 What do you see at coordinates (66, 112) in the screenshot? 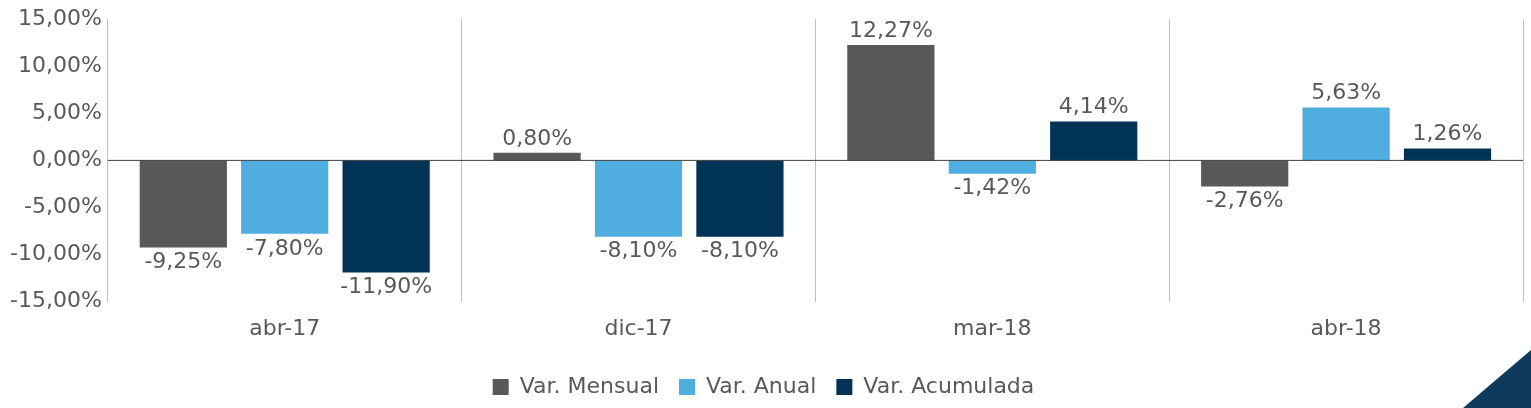
I see `y-tick-label: 5,00%` at bounding box center [66, 112].